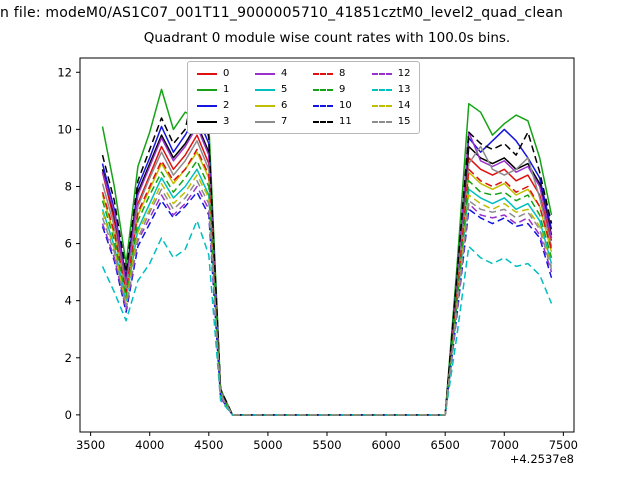 This screenshot has width=640, height=480. I want to click on legend-label: 8, so click(342, 73).